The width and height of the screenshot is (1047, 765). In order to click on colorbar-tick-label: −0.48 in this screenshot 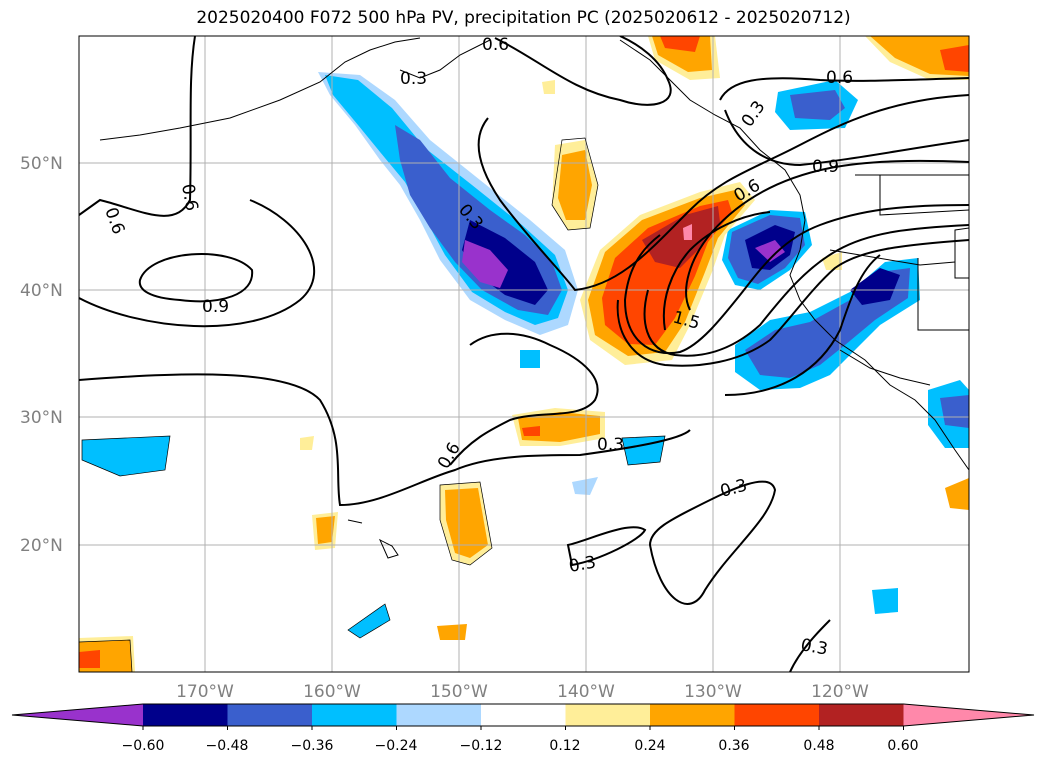, I will do `click(227, 746)`.